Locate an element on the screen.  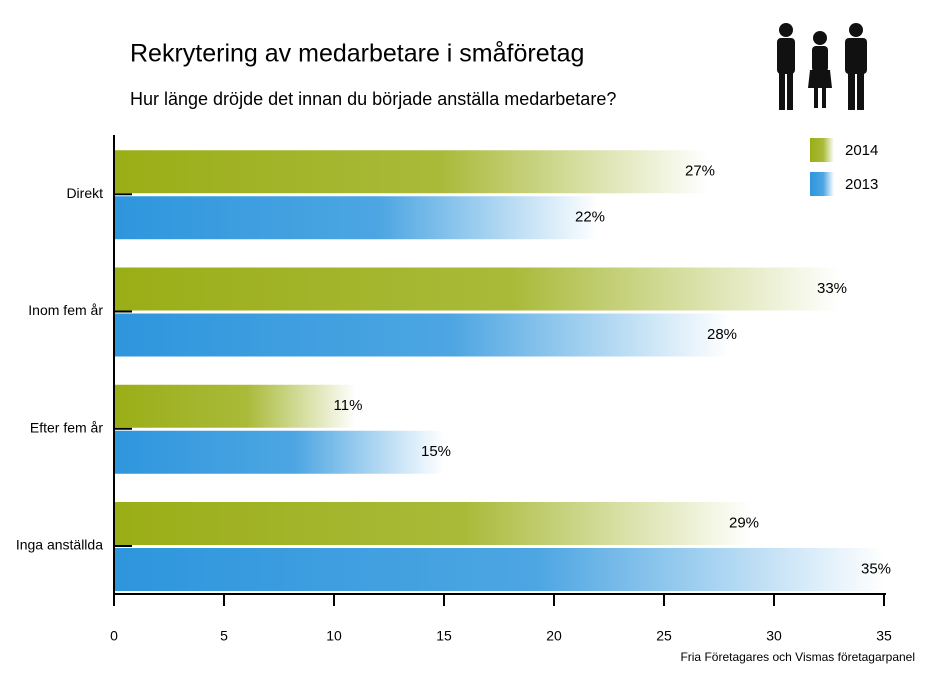
x-tick-label: 30 is located at coordinates (774, 636).